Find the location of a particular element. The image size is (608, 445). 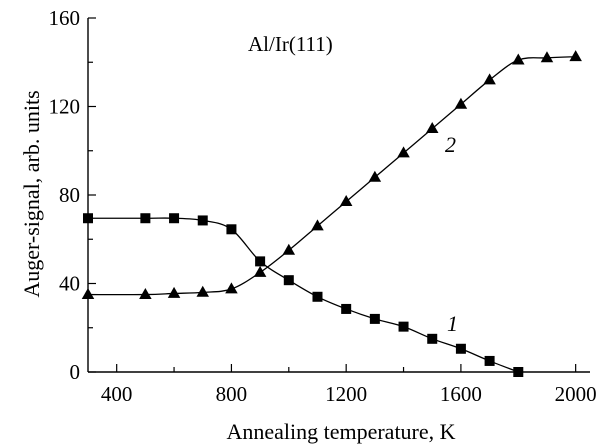

x-tick-label: 2000 is located at coordinates (576, 394).